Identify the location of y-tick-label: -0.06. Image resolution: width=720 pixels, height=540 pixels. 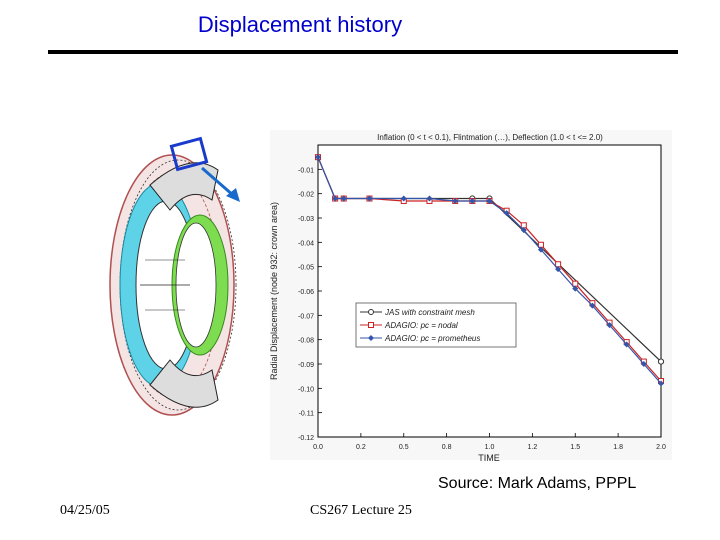
(306, 292).